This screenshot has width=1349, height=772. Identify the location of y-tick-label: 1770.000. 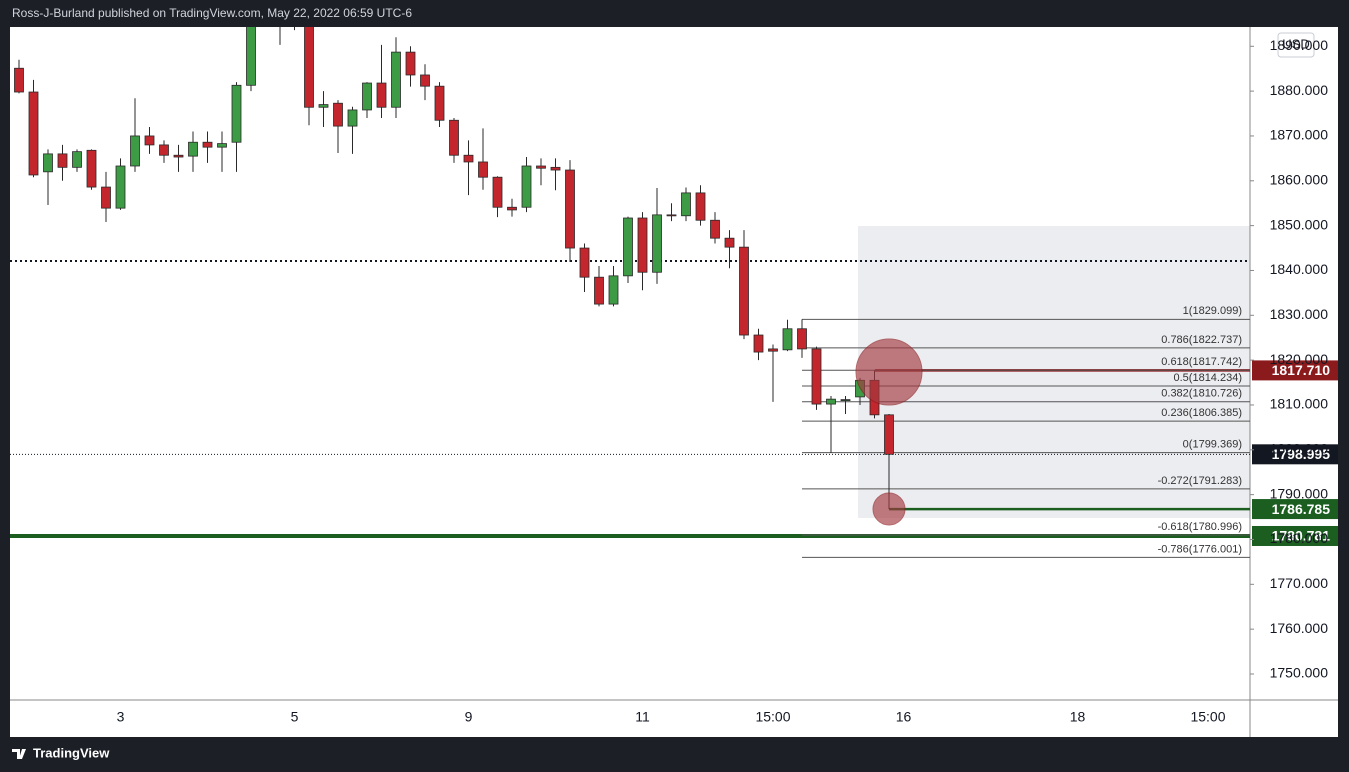
(1299, 583).